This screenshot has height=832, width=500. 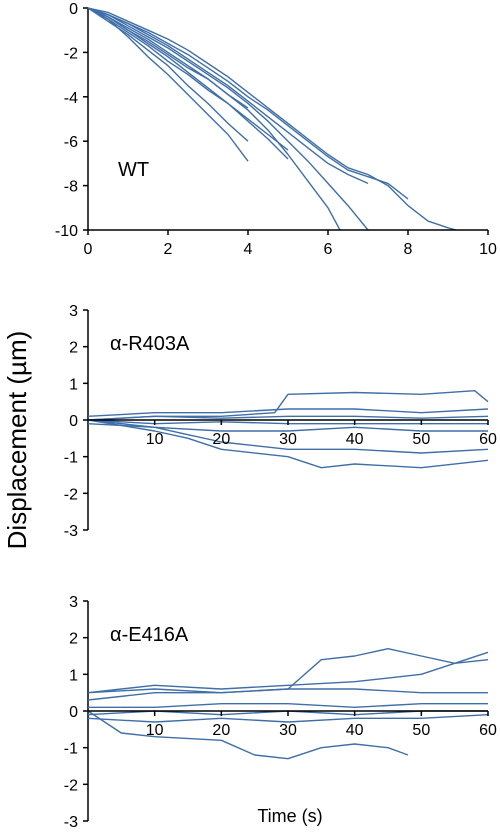 I want to click on y-tick-label: -4, so click(x=71, y=98).